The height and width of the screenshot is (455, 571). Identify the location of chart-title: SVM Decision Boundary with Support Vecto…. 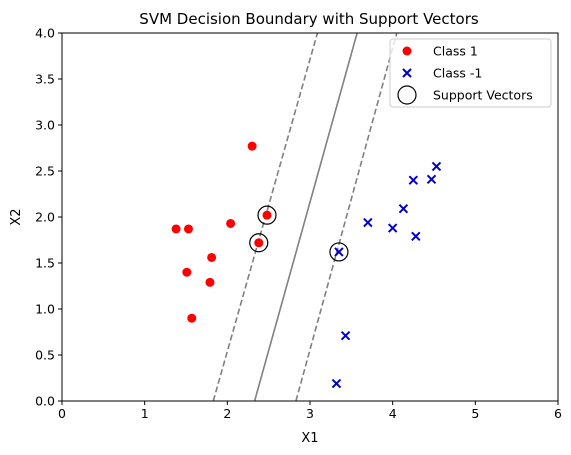
(309, 19).